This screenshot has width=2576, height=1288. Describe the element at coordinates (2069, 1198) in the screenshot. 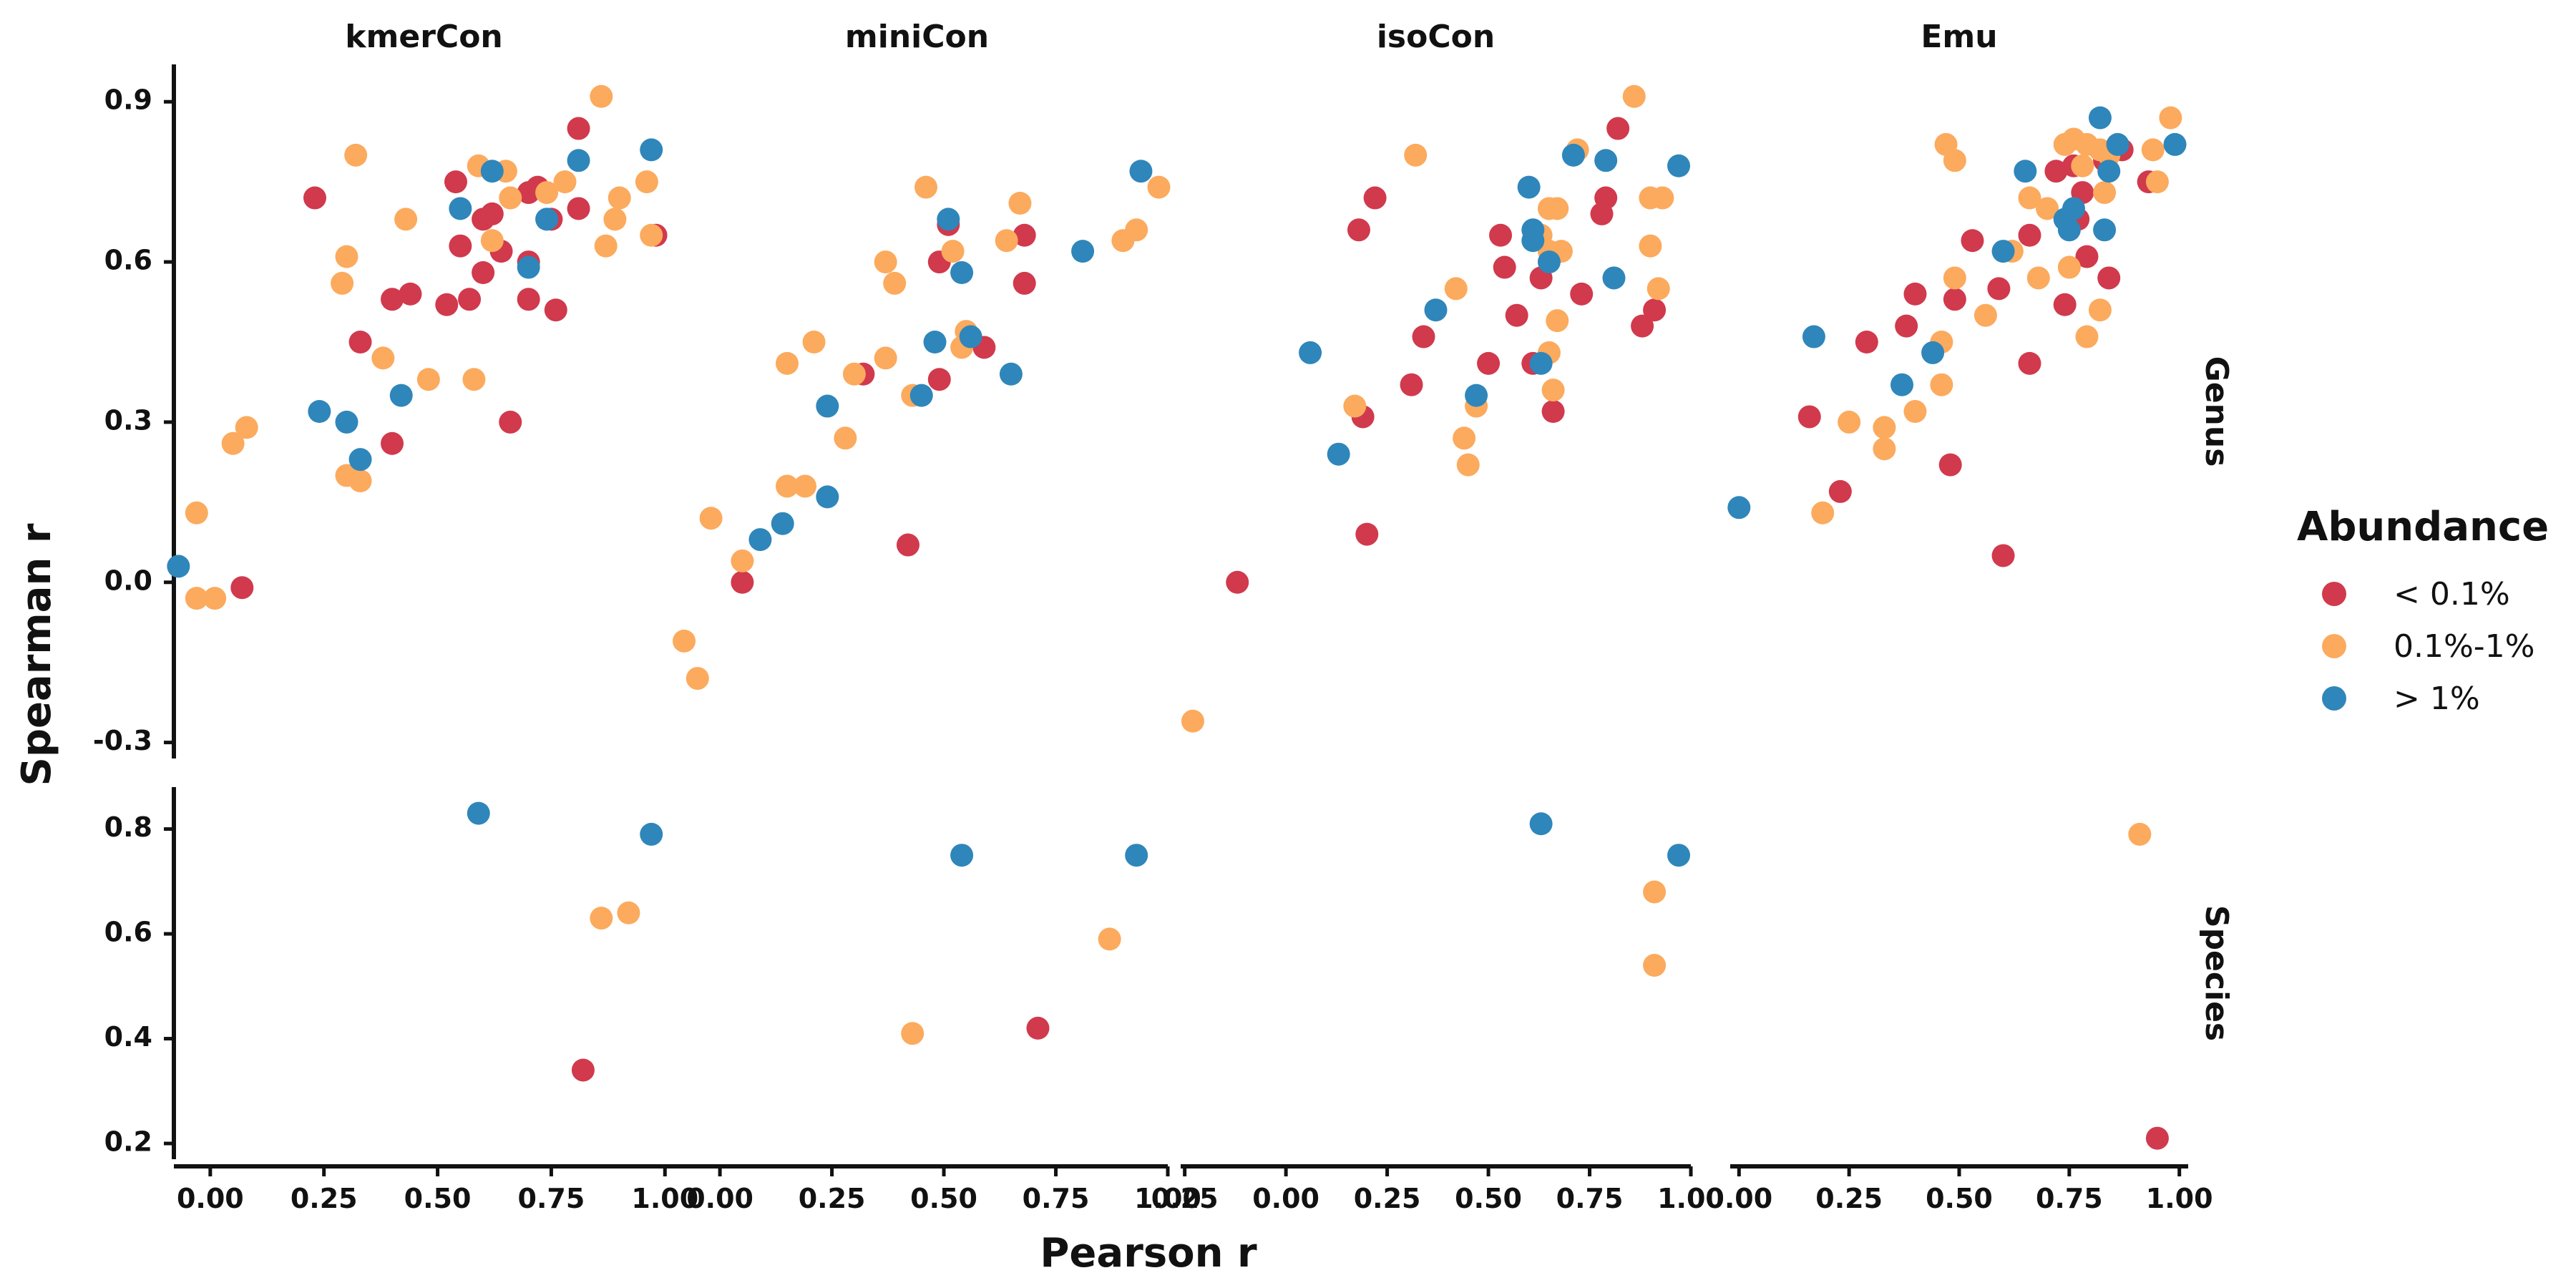

I see `x-tick-label-emu: 0.75` at that location.